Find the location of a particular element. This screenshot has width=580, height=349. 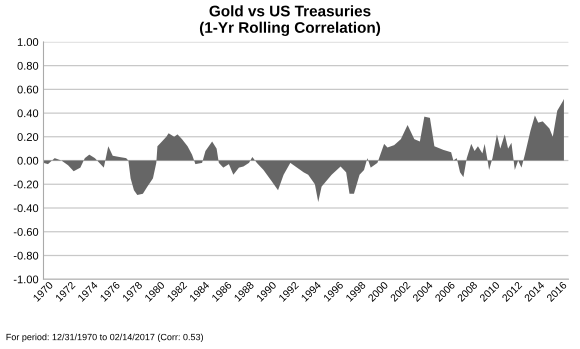

y-tick-label: -0.20 is located at coordinates (26, 184).